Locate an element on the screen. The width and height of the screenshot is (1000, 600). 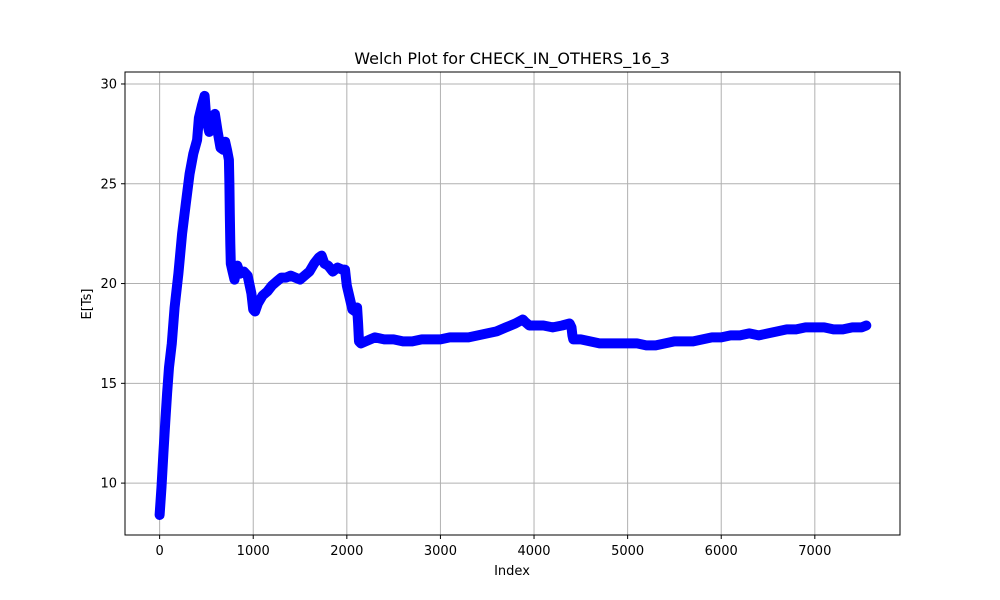
x-tick-label: 7000 is located at coordinates (814, 551).